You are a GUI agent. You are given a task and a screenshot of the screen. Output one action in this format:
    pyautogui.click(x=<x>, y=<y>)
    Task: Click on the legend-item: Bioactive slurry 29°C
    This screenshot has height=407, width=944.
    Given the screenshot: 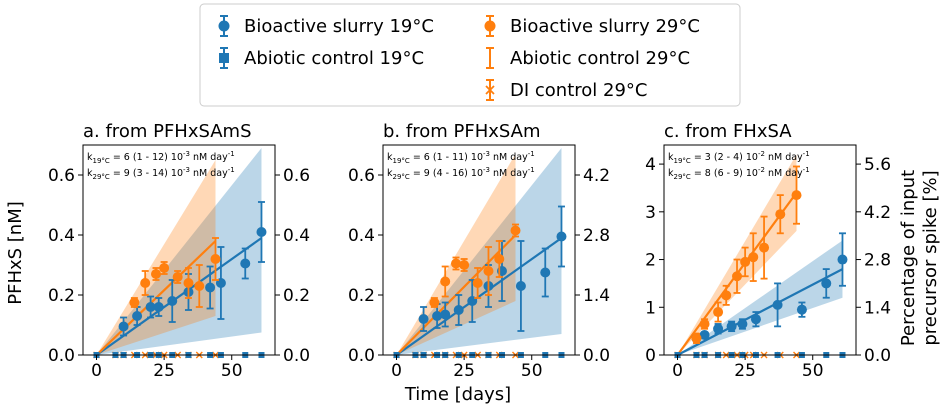 What is the action you would take?
    pyautogui.click(x=592, y=26)
    